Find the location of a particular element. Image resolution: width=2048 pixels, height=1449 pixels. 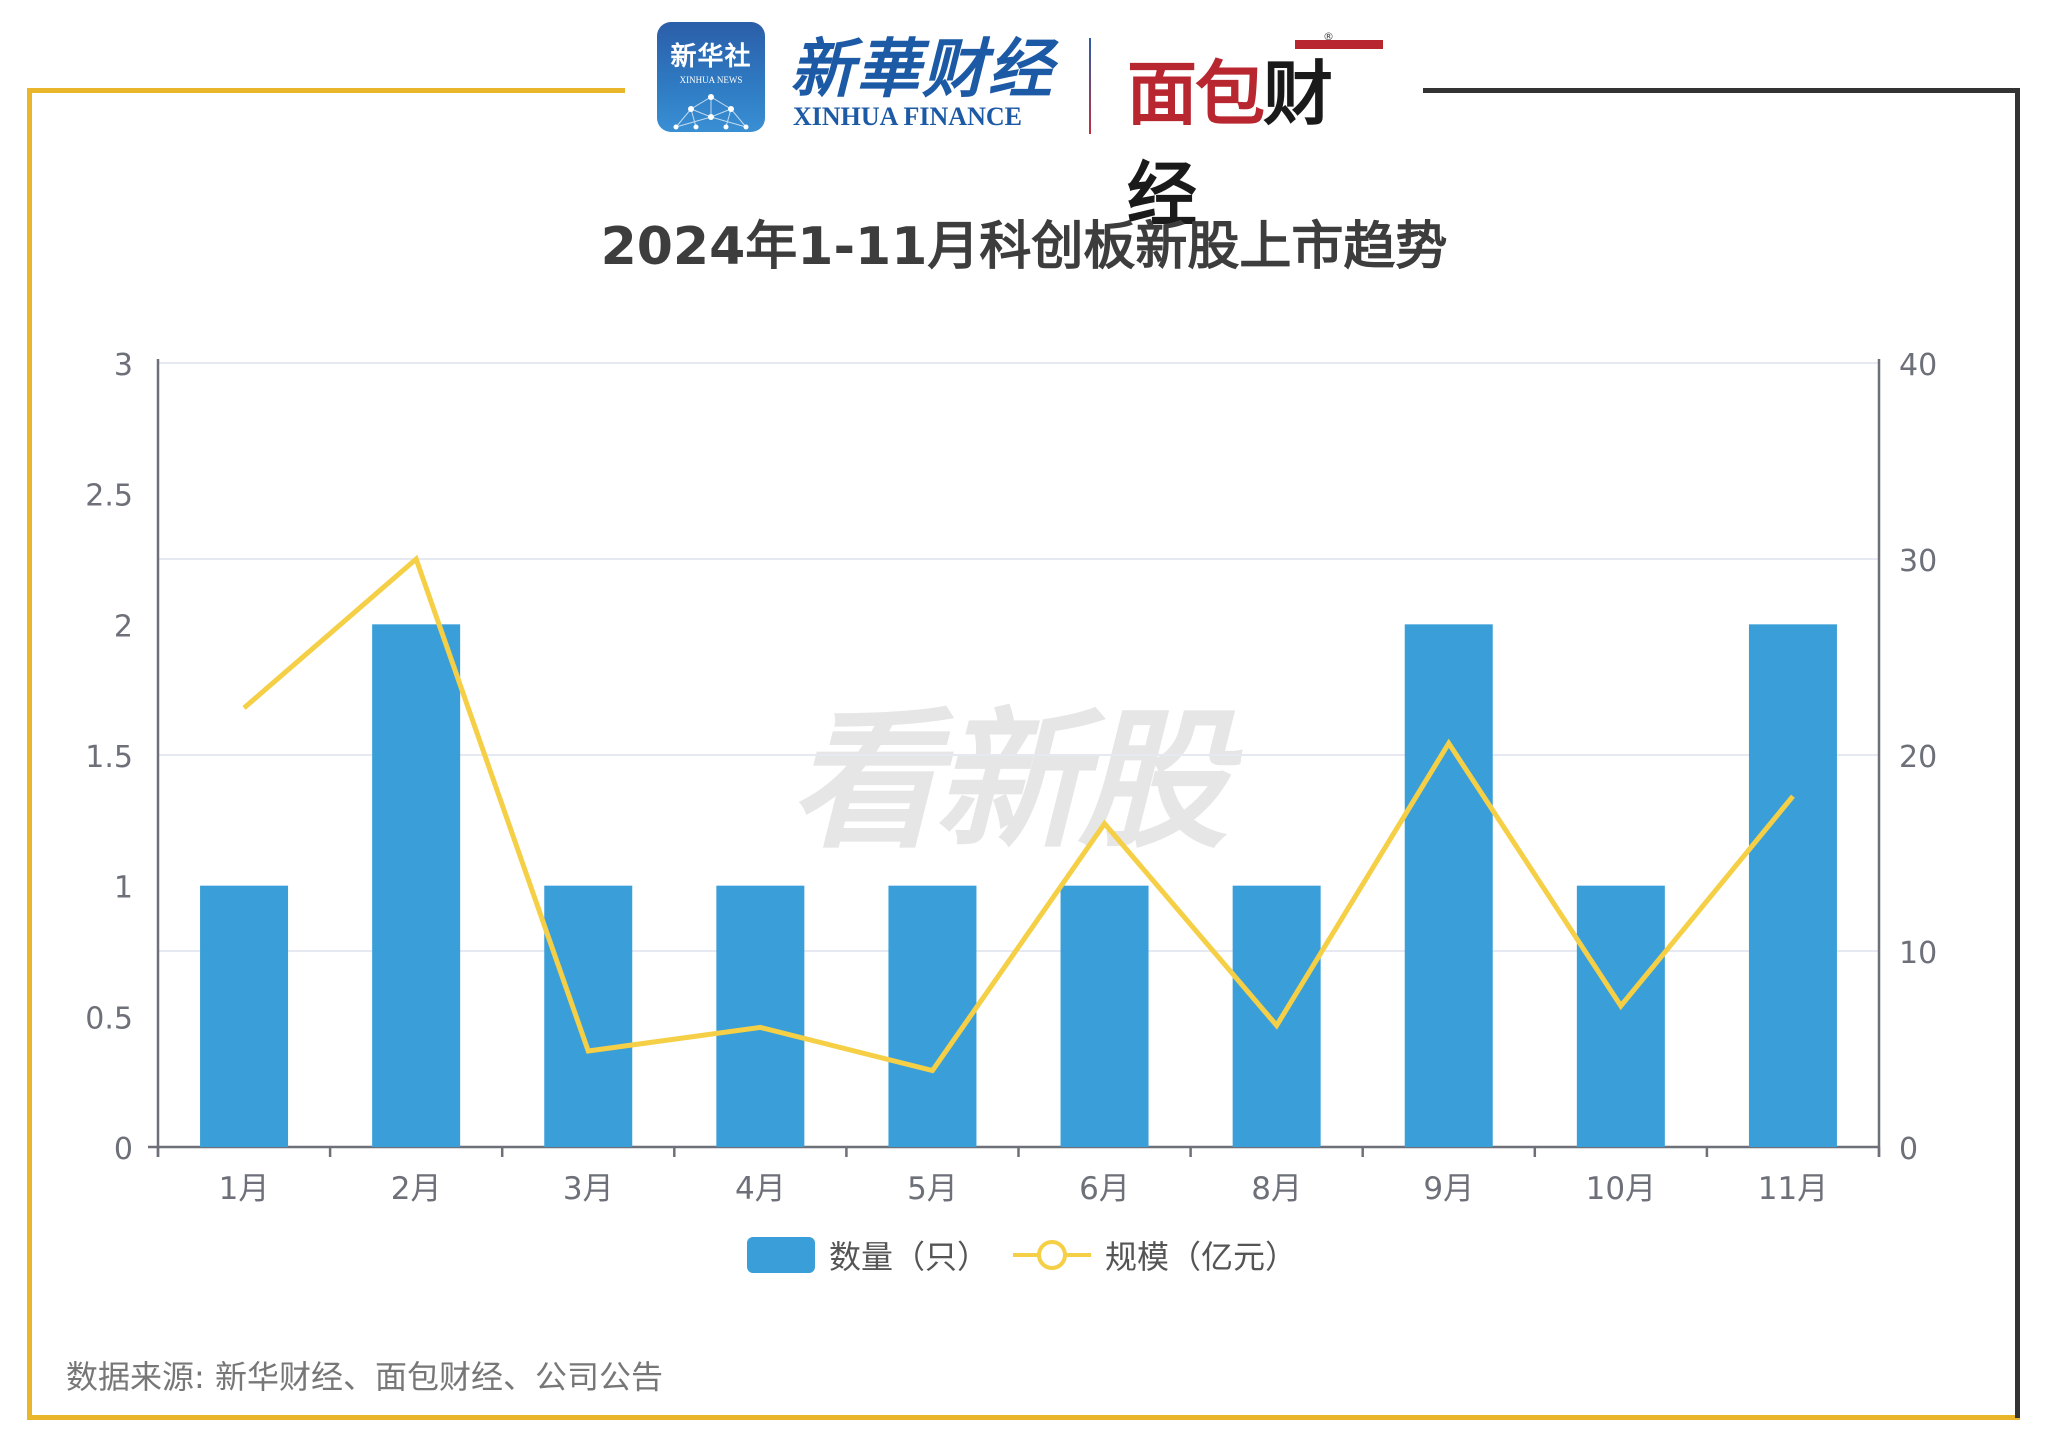

left-axis-tick-label: 2 is located at coordinates (123, 626).